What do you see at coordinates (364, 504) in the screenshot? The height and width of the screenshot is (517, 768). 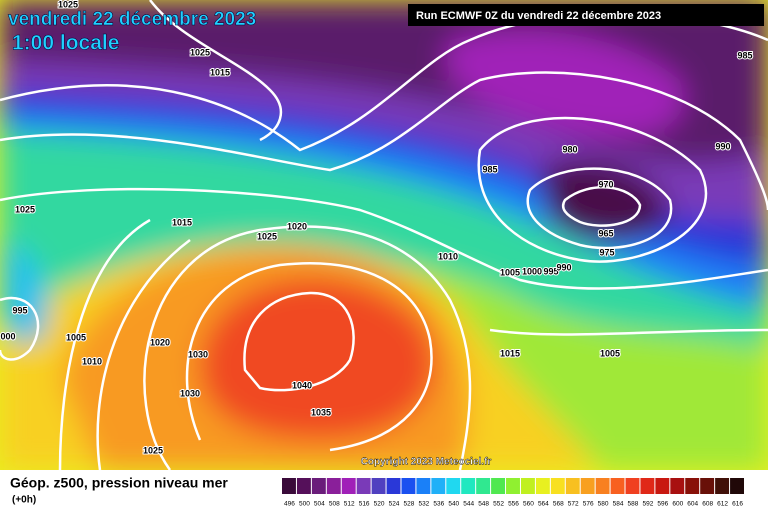 I see `scale-label: 516` at bounding box center [364, 504].